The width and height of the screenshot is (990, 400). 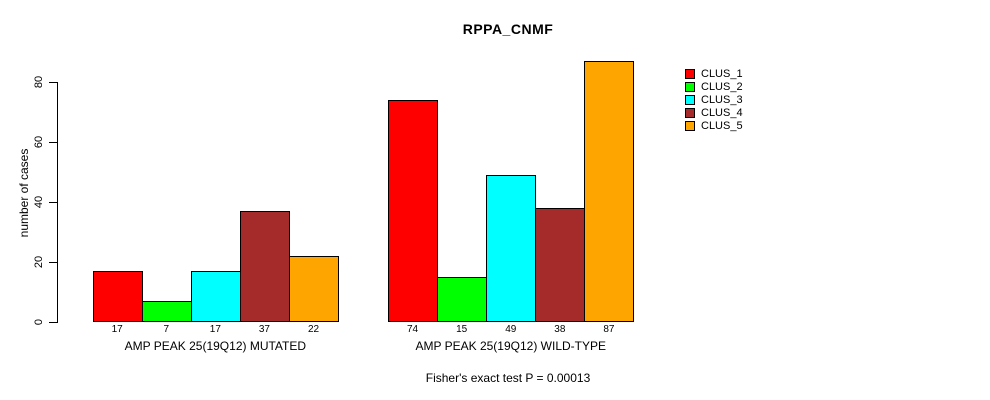 What do you see at coordinates (462, 299) in the screenshot?
I see `bar-clus_2-group2` at bounding box center [462, 299].